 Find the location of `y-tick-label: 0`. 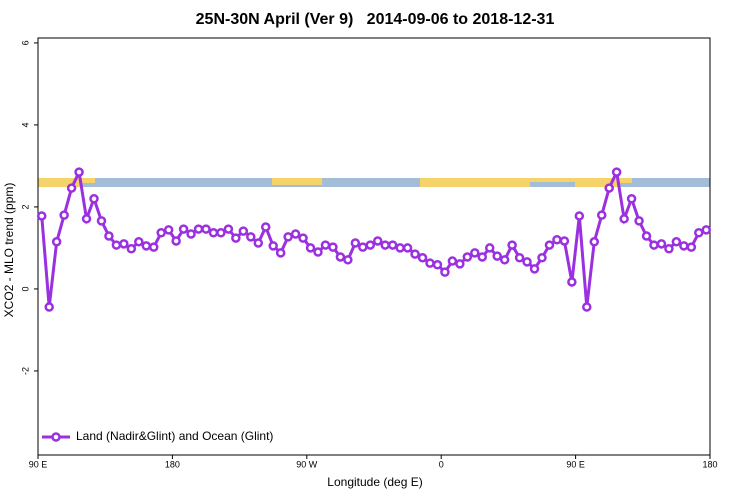

y-tick-label: 0 is located at coordinates (25, 288).